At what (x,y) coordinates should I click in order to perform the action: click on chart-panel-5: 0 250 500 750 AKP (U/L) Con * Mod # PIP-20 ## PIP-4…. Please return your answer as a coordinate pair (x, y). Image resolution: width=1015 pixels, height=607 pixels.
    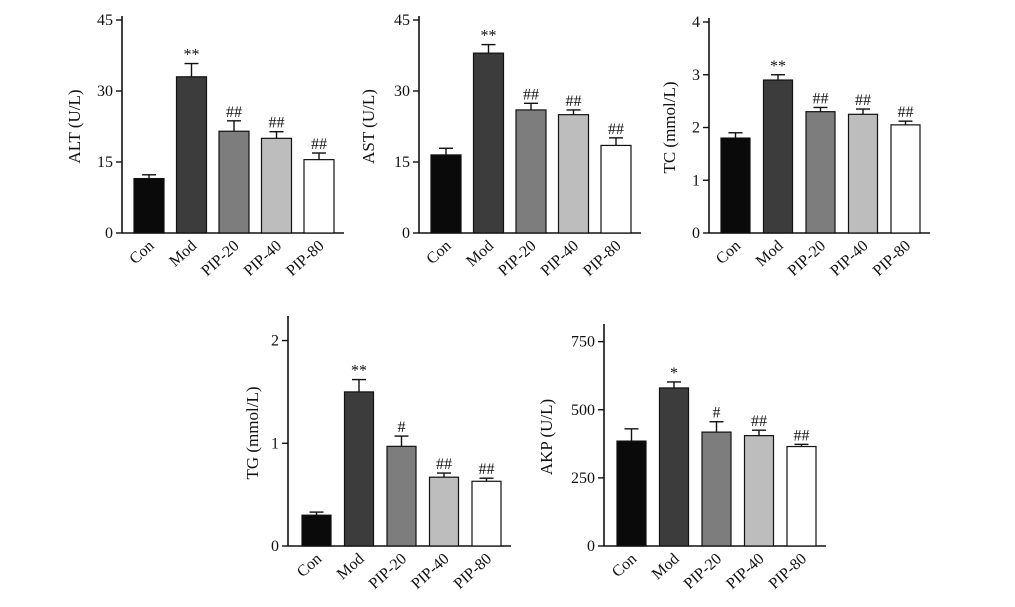
    Looking at the image, I should click on (681, 458).